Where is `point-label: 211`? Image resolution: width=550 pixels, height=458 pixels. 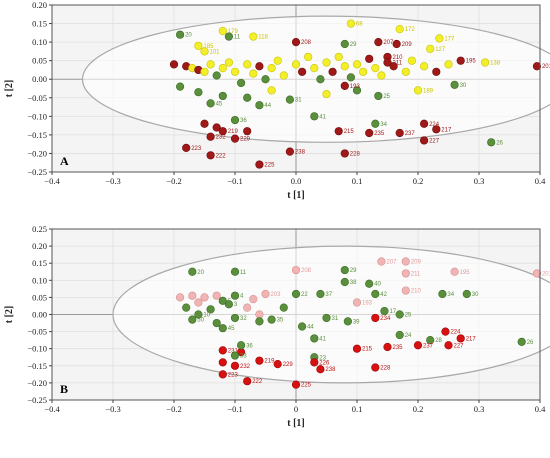 point-label: 211 is located at coordinates (416, 274).